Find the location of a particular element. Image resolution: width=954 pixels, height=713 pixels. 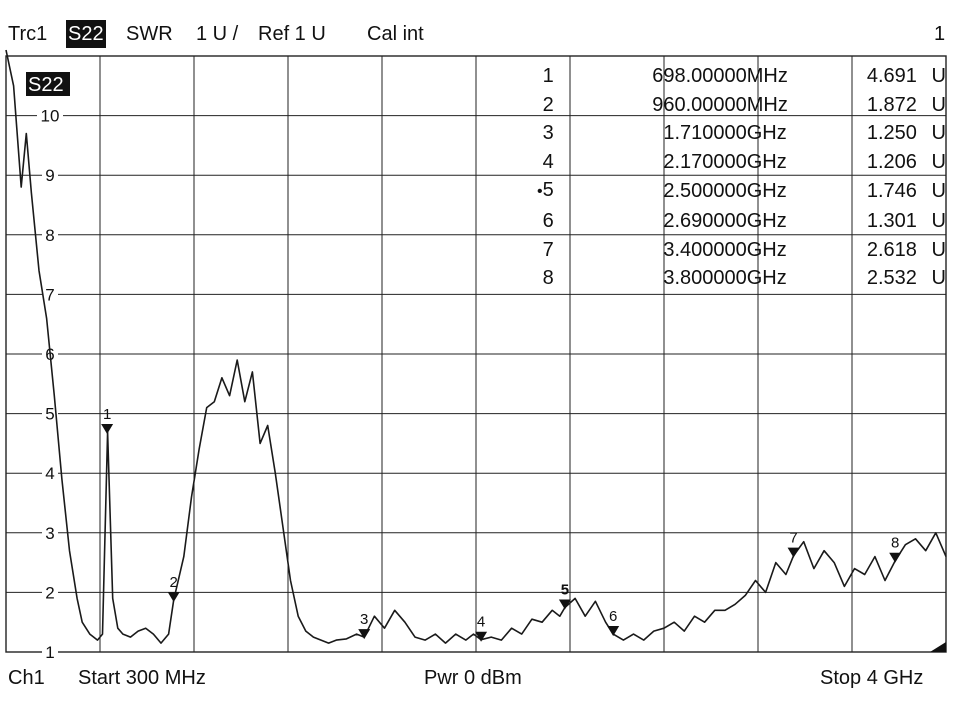

marker-value: 1.206 is located at coordinates (864, 162).